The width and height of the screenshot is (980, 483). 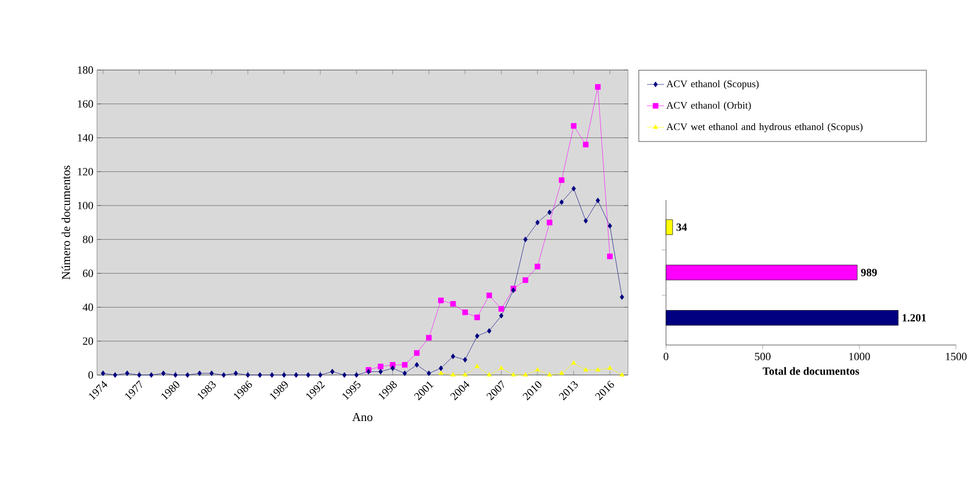 What do you see at coordinates (86, 70) in the screenshot?
I see `y-tick-label: 180` at bounding box center [86, 70].